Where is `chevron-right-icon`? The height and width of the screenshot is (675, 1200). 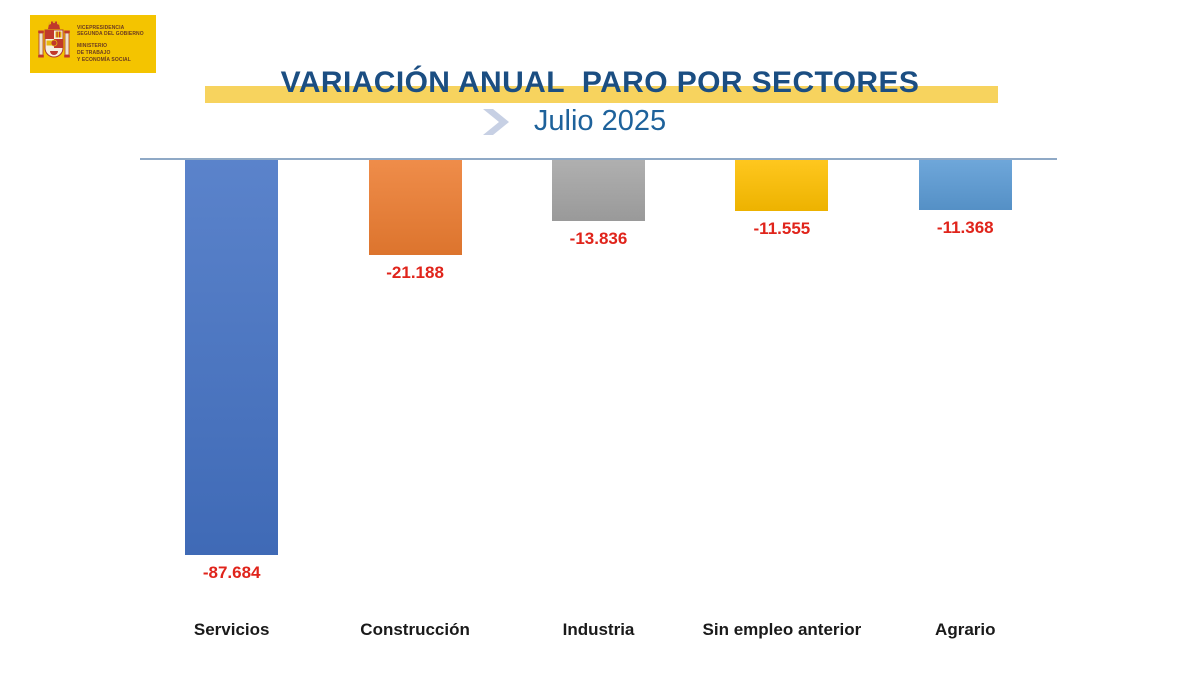 chevron-right-icon is located at coordinates (497, 124).